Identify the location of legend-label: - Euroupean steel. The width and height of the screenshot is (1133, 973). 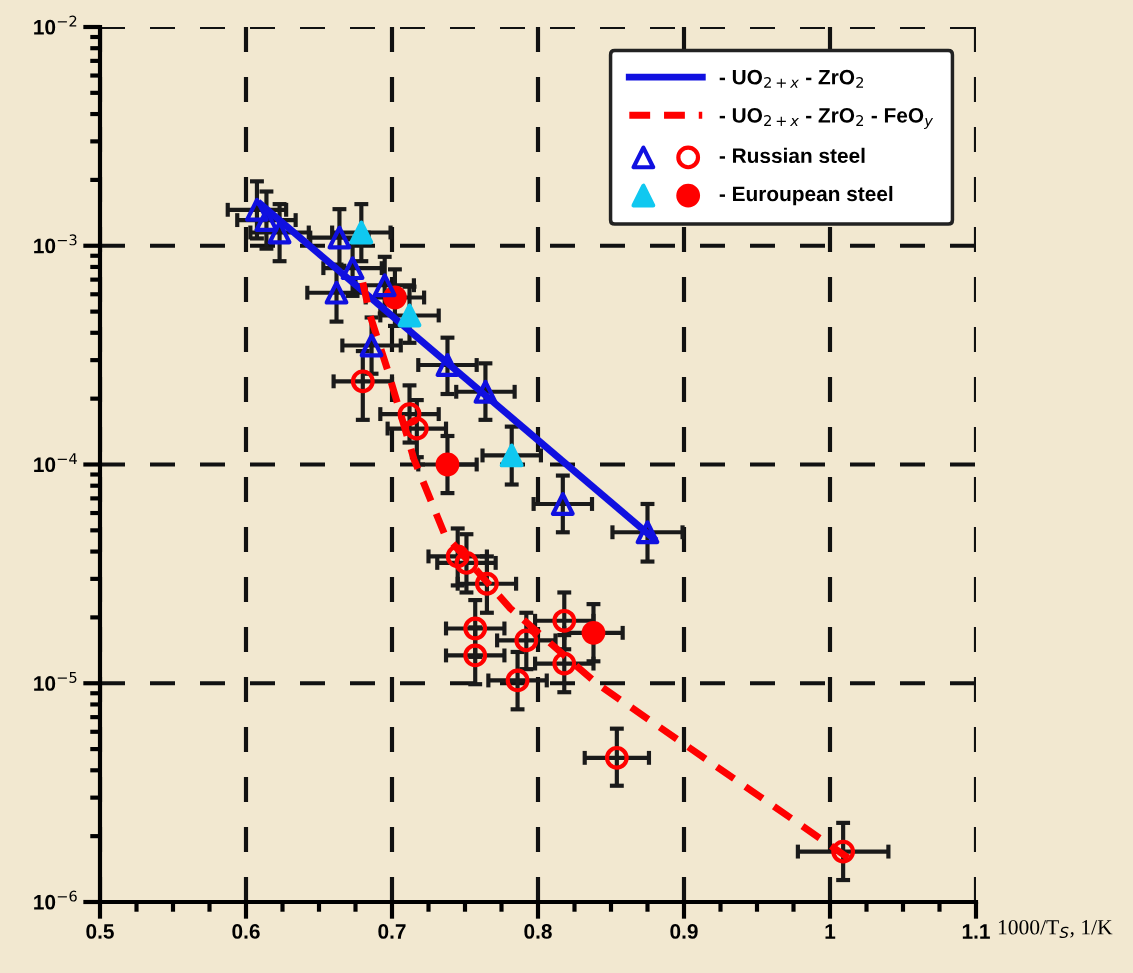
(806, 195).